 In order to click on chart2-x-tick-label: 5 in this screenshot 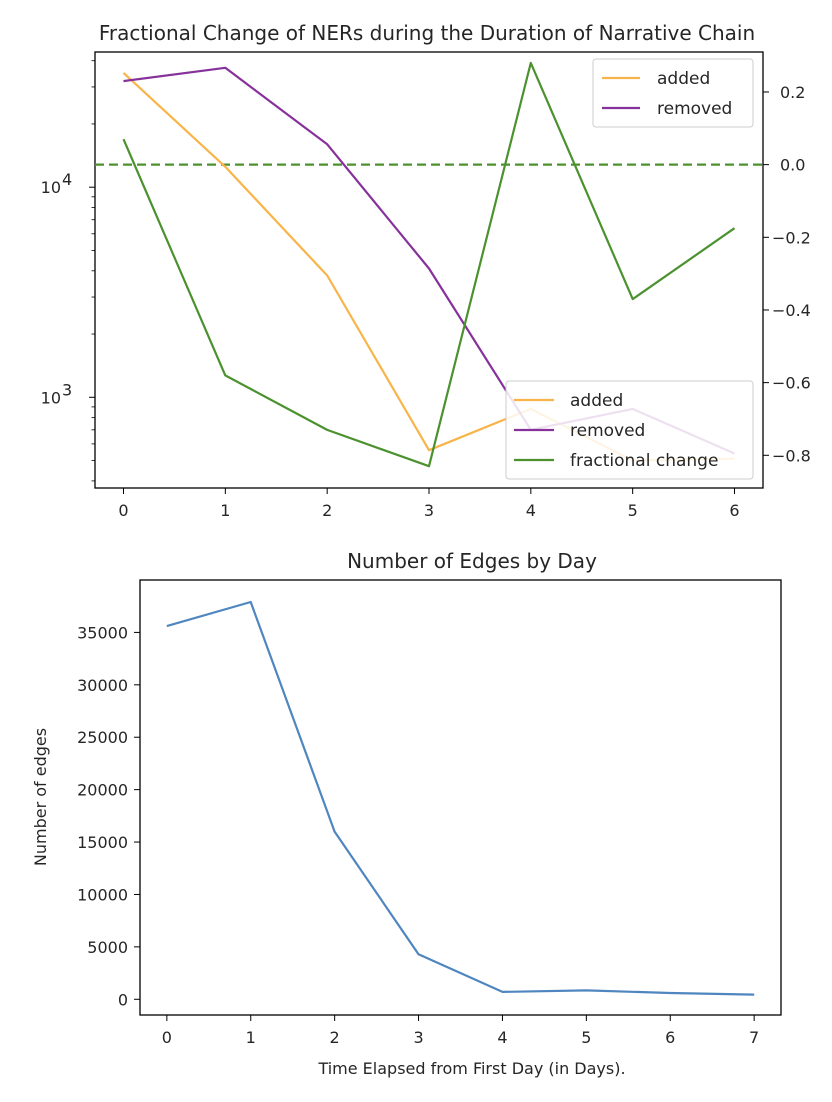, I will do `click(586, 1037)`.